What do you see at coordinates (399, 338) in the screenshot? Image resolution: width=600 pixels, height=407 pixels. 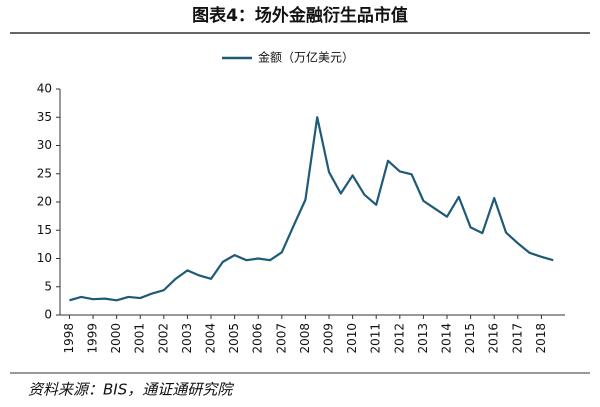 I see `x-tick-label: 2012` at bounding box center [399, 338].